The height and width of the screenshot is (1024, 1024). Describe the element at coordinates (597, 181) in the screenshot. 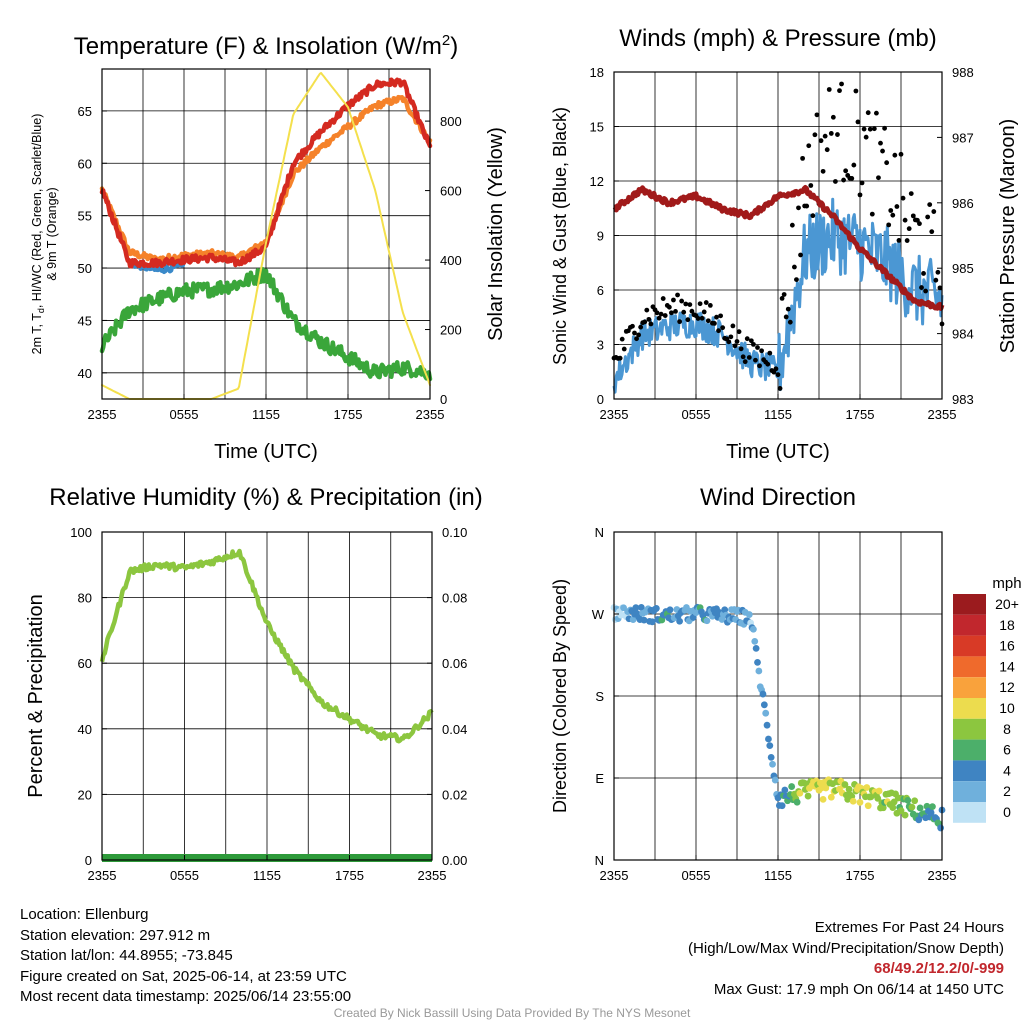

I see `y-tick-label: 12` at that location.